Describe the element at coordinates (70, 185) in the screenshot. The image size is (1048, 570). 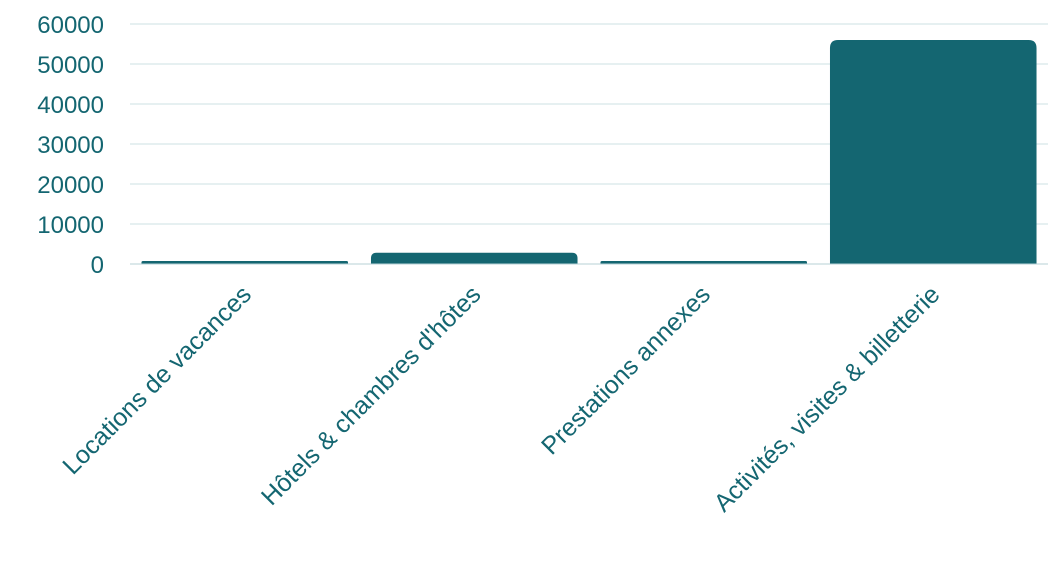
I see `y-tick-label: 20000` at that location.